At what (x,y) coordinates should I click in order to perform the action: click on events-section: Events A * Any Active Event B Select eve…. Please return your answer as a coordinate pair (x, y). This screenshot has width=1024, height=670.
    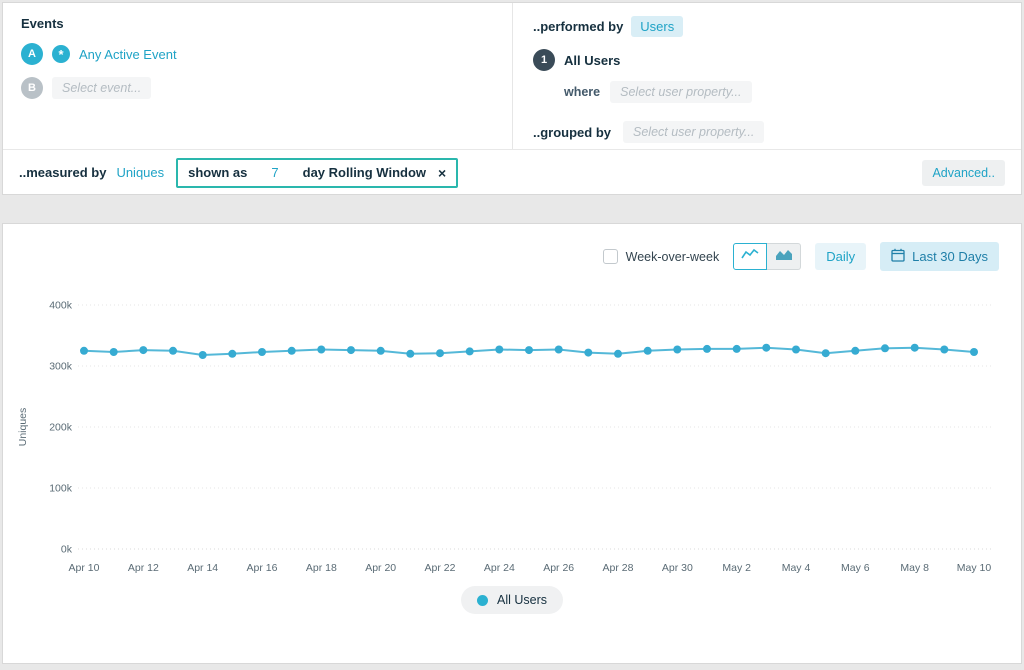
    Looking at the image, I should click on (257, 76).